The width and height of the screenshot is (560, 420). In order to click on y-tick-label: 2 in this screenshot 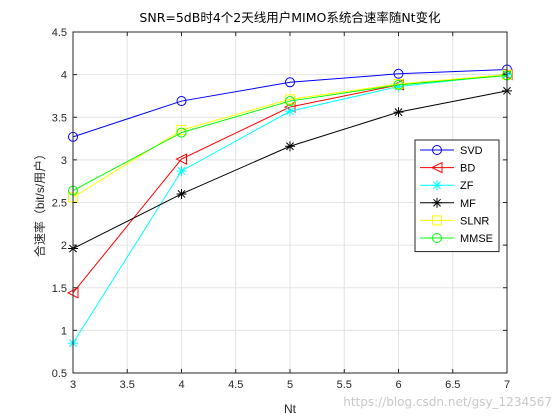, I will do `click(64, 246)`.